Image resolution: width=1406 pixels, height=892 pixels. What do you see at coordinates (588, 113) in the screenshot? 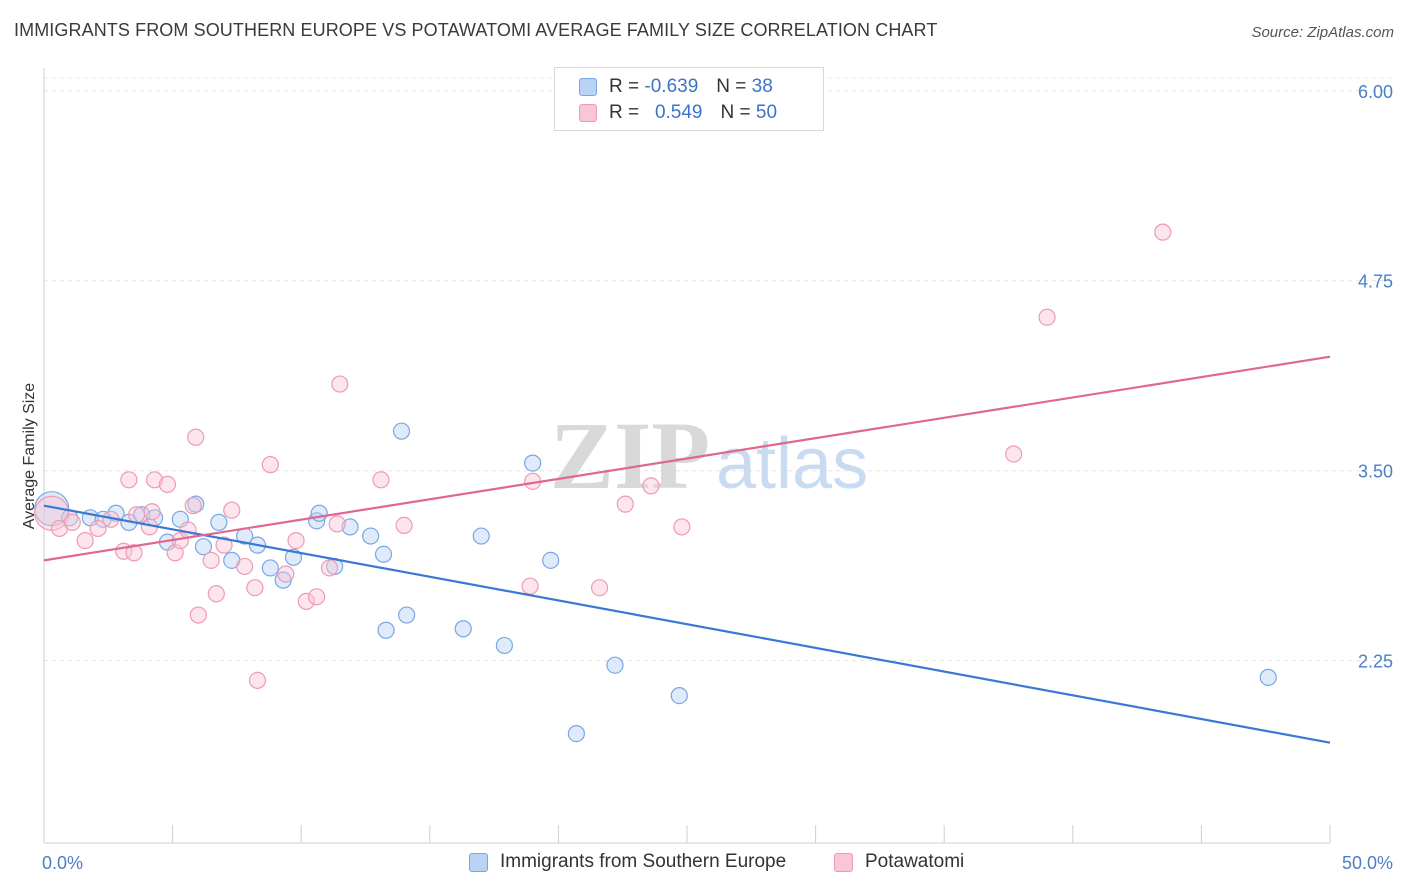
I see `legend-swatch-pink` at bounding box center [588, 113].